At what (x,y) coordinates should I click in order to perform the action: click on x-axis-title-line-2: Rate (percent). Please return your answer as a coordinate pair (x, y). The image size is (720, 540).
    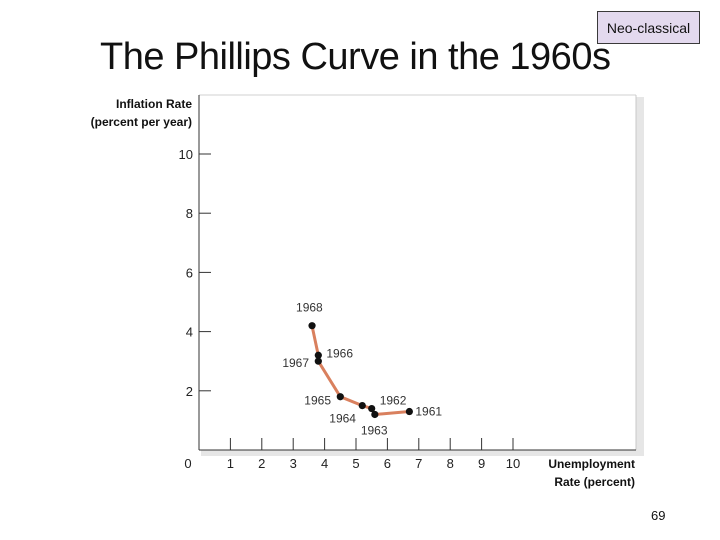
    Looking at the image, I should click on (594, 482).